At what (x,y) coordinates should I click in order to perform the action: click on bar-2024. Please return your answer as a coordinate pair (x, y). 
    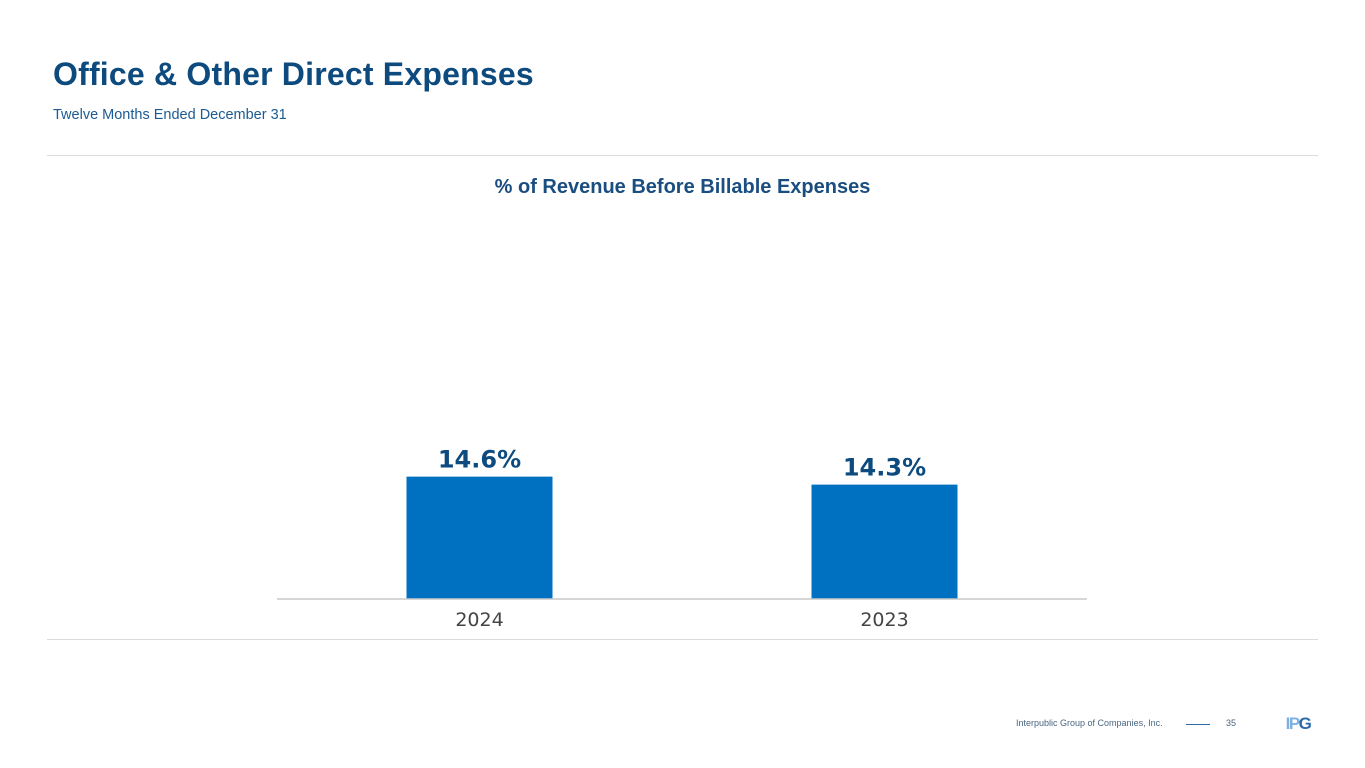
    Looking at the image, I should click on (479, 537).